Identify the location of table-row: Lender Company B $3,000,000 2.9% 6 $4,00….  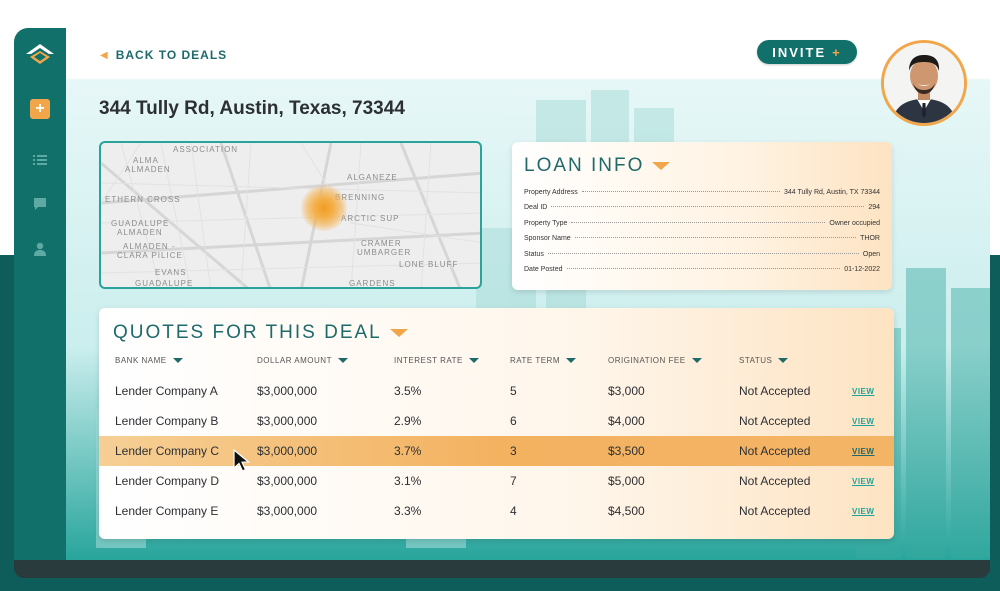
(496, 421).